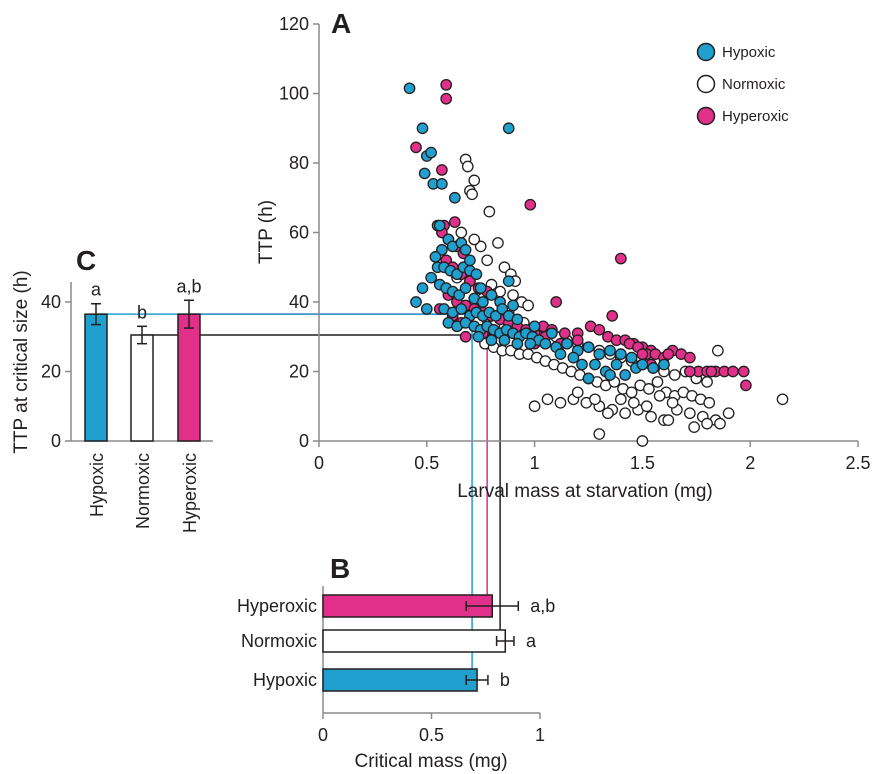 The image size is (877, 774). I want to click on bar-c-significance-label: a,b, so click(188, 286).